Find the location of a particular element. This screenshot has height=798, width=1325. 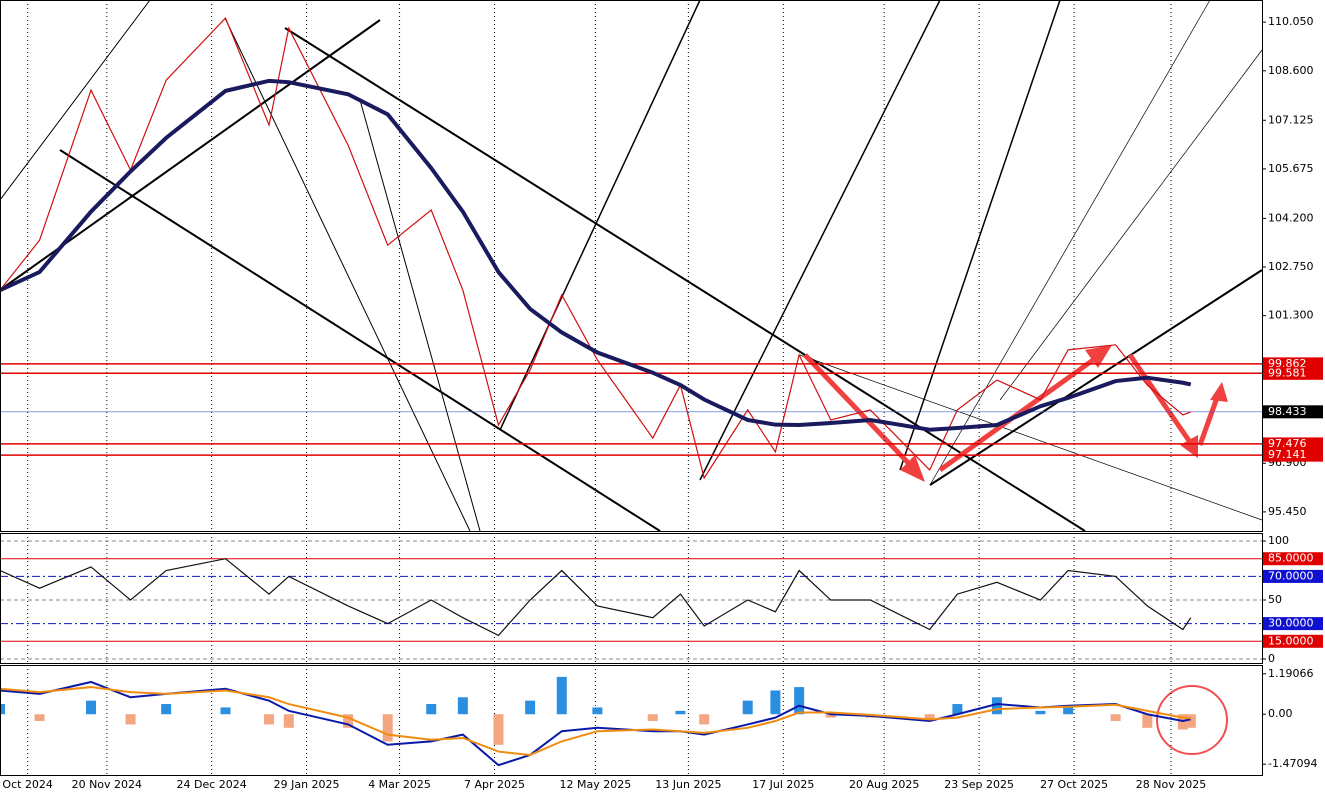

level-label: 30.0000 is located at coordinates (1291, 623).